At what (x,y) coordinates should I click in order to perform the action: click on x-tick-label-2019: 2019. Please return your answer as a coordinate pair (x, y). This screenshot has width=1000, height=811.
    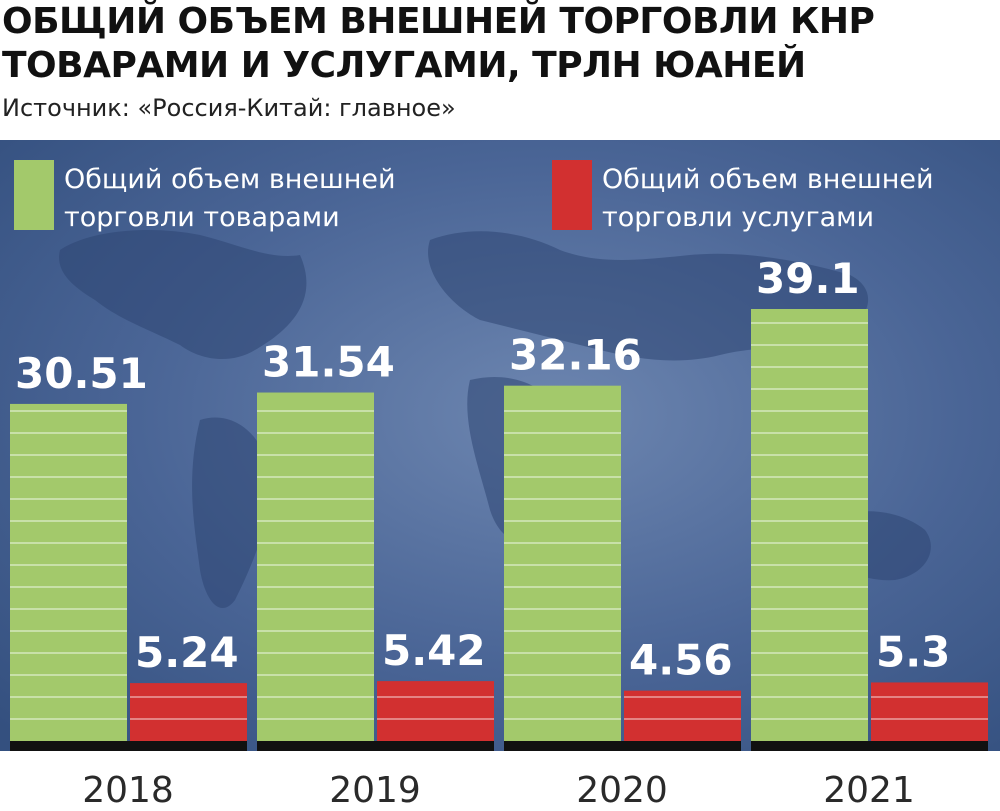
    Looking at the image, I should click on (375, 790).